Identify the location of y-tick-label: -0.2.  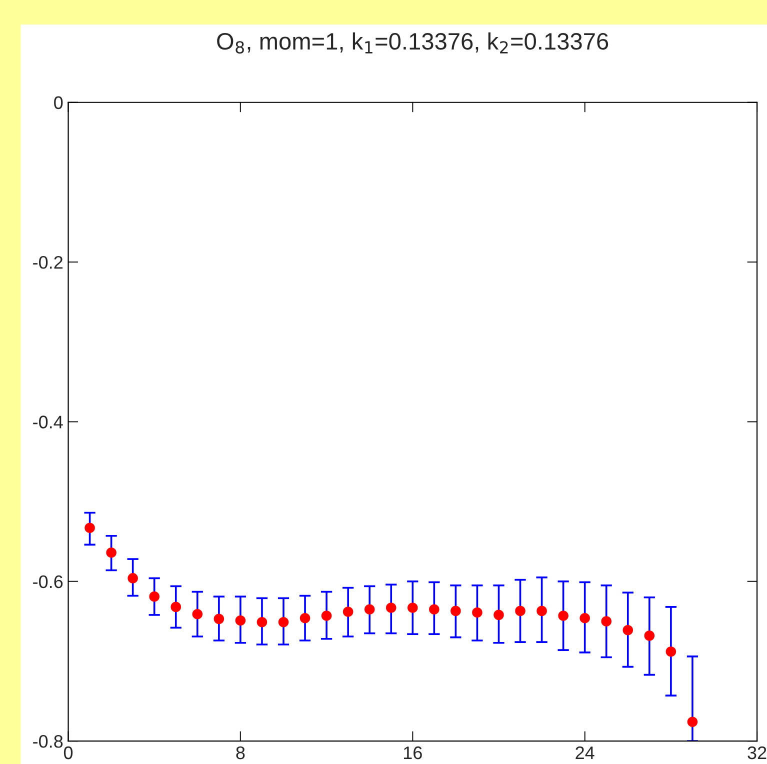
(47, 262).